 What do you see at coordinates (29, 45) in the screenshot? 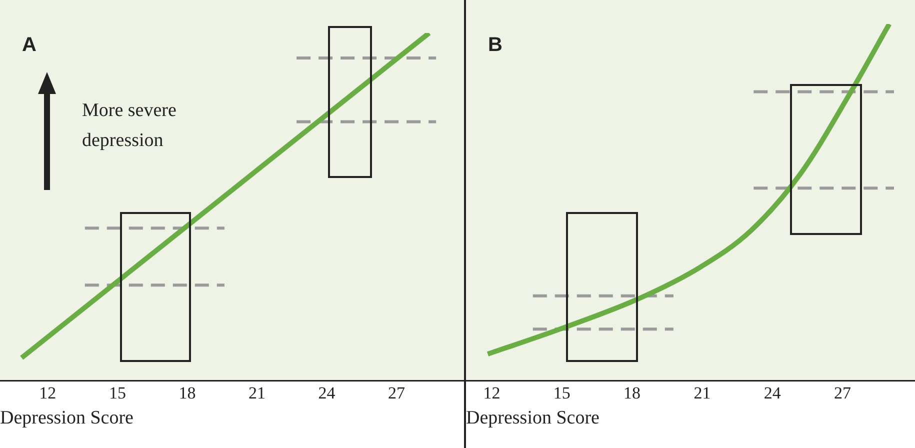
I see `chart-title: A` at bounding box center [29, 45].